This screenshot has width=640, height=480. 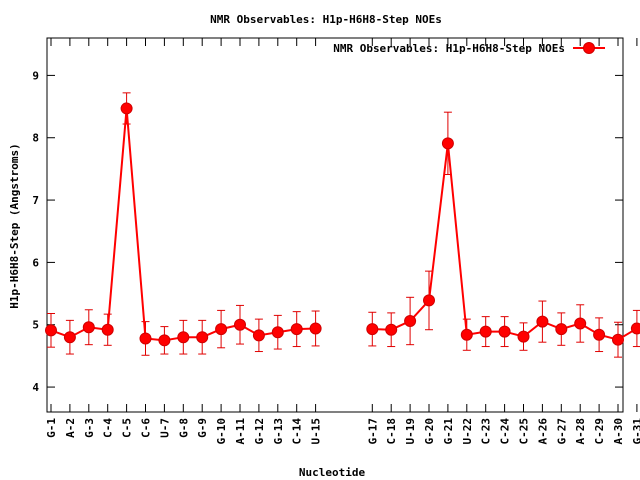 What do you see at coordinates (448, 431) in the screenshot?
I see `x-tick-label: G-21` at bounding box center [448, 431].